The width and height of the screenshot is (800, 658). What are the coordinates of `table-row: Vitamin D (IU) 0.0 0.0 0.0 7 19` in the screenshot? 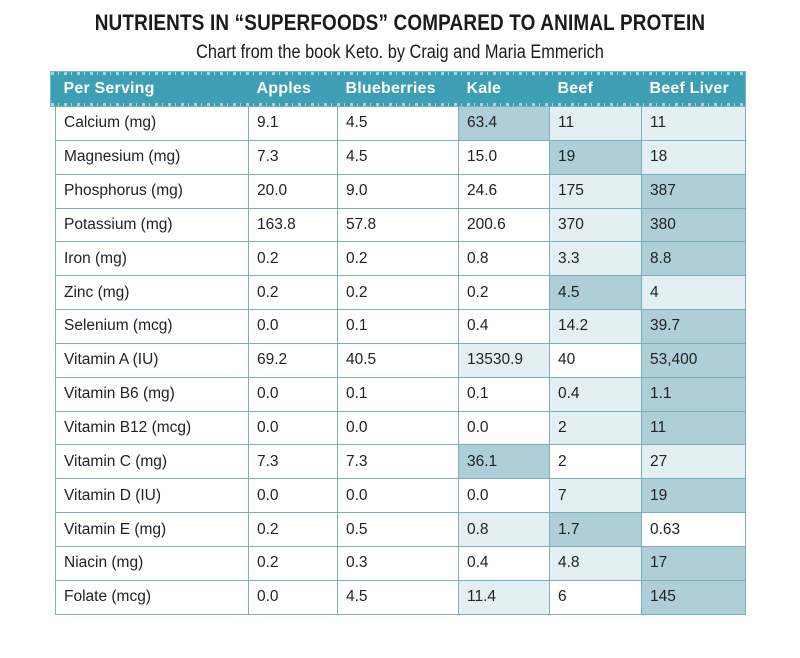 It's located at (400, 496).